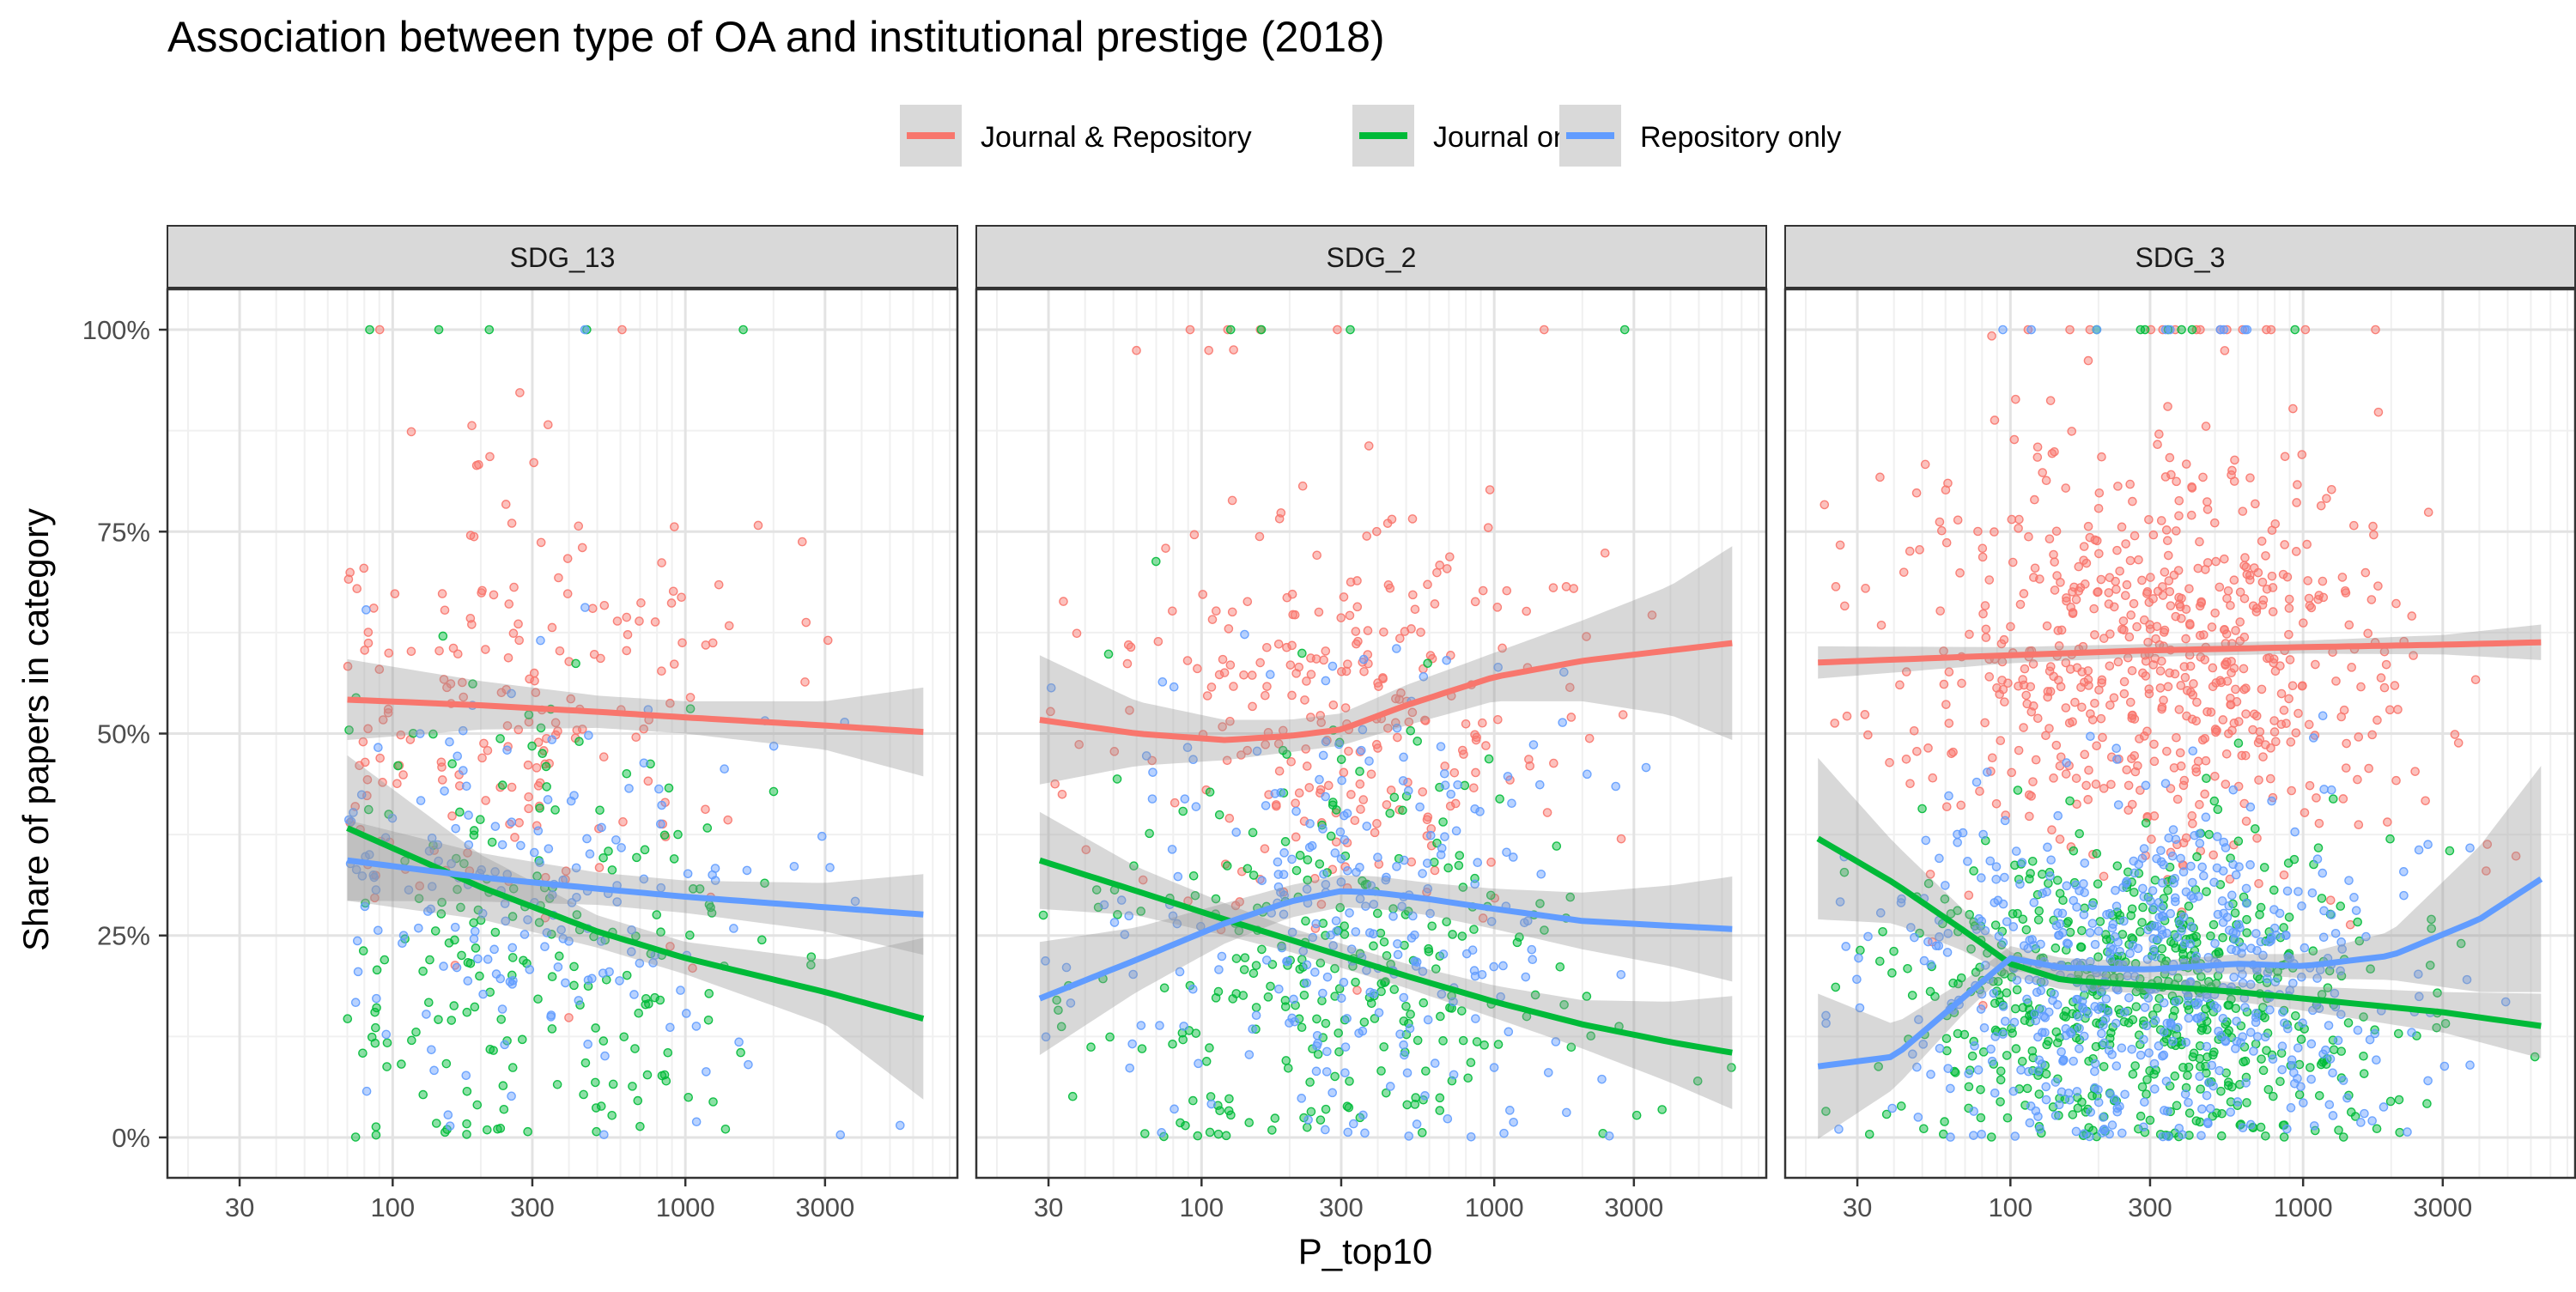  I want to click on x-tick-label: 3000, so click(1634, 1207).